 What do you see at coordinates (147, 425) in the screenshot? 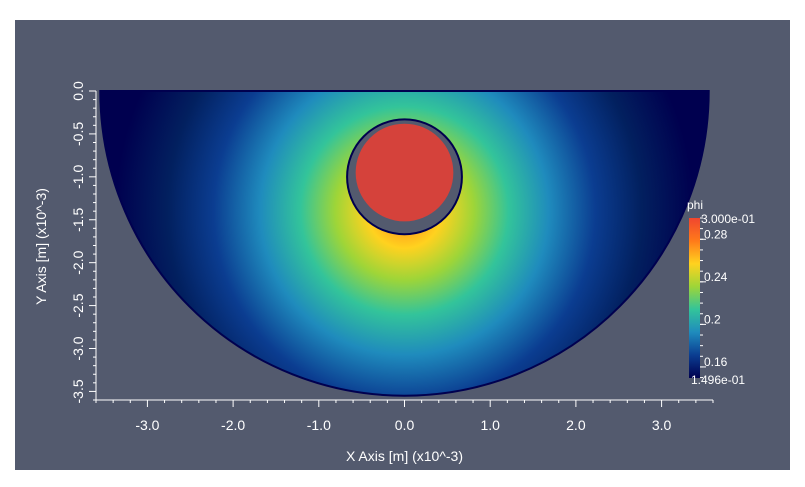
I see `x-tick-label: -3.0` at bounding box center [147, 425].